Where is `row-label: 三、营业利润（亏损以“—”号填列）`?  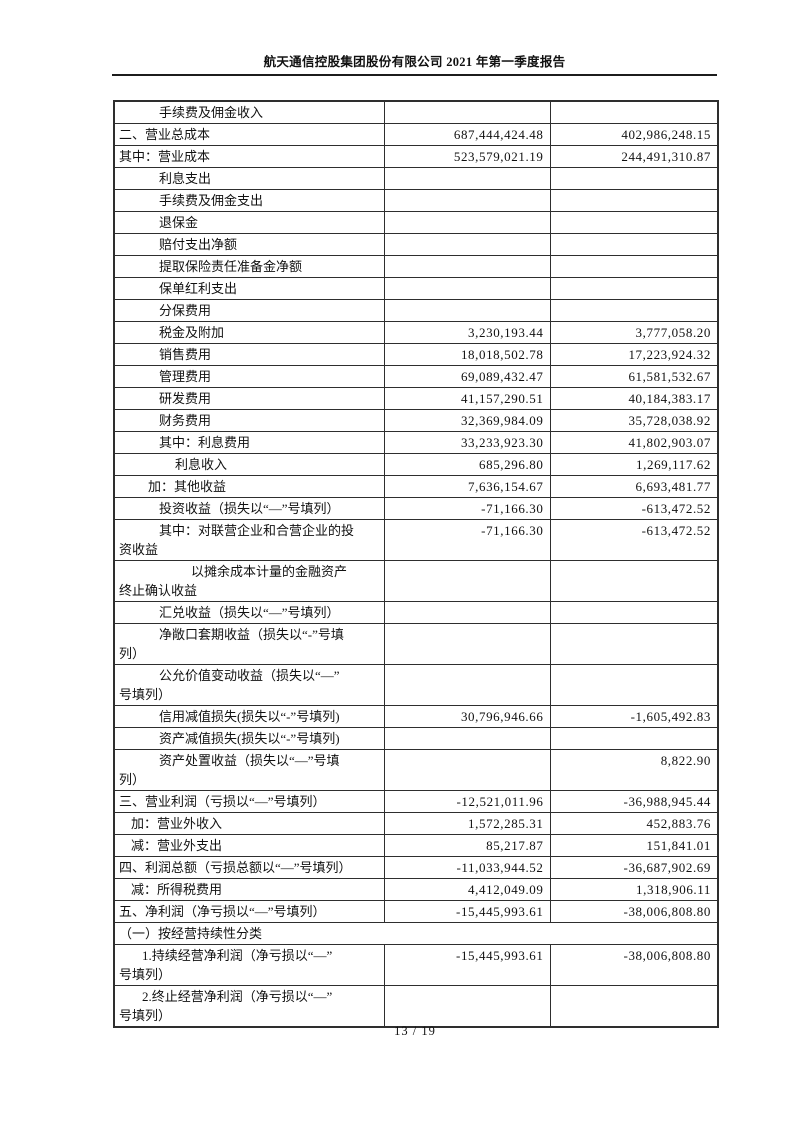
row-label: 三、营业利润（亏损以“—”号填列） is located at coordinates (249, 801).